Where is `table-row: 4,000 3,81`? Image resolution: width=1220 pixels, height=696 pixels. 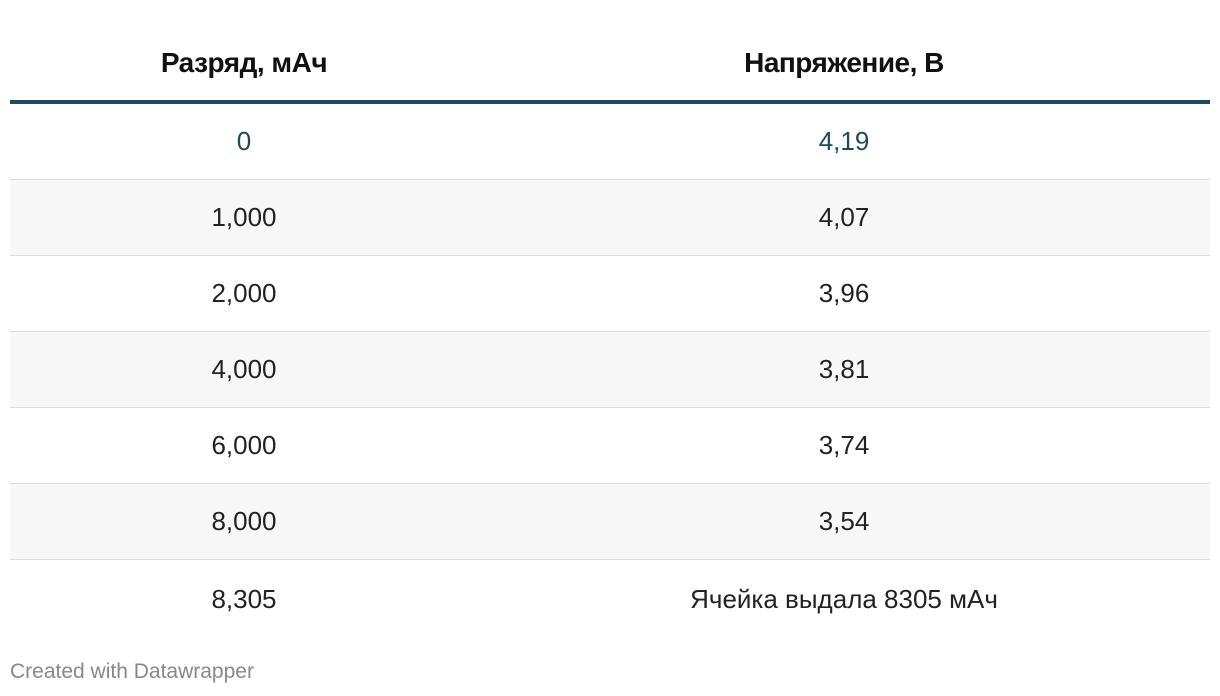
table-row: 4,000 3,81 is located at coordinates (610, 369).